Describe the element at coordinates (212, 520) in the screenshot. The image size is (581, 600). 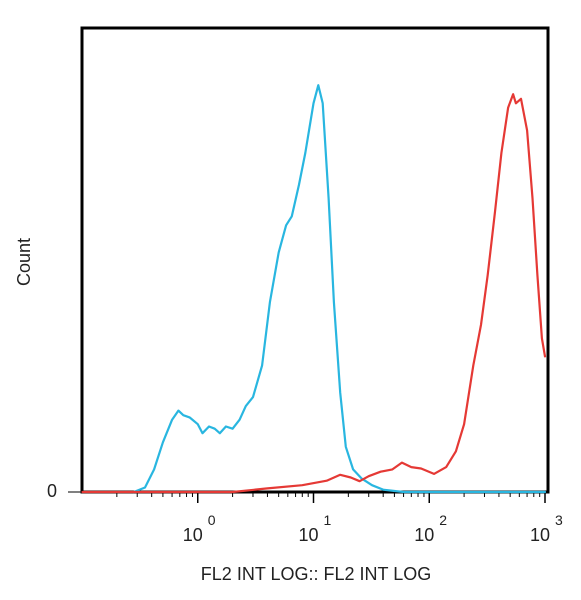
I see `x-tick-exponent-0: 0` at that location.